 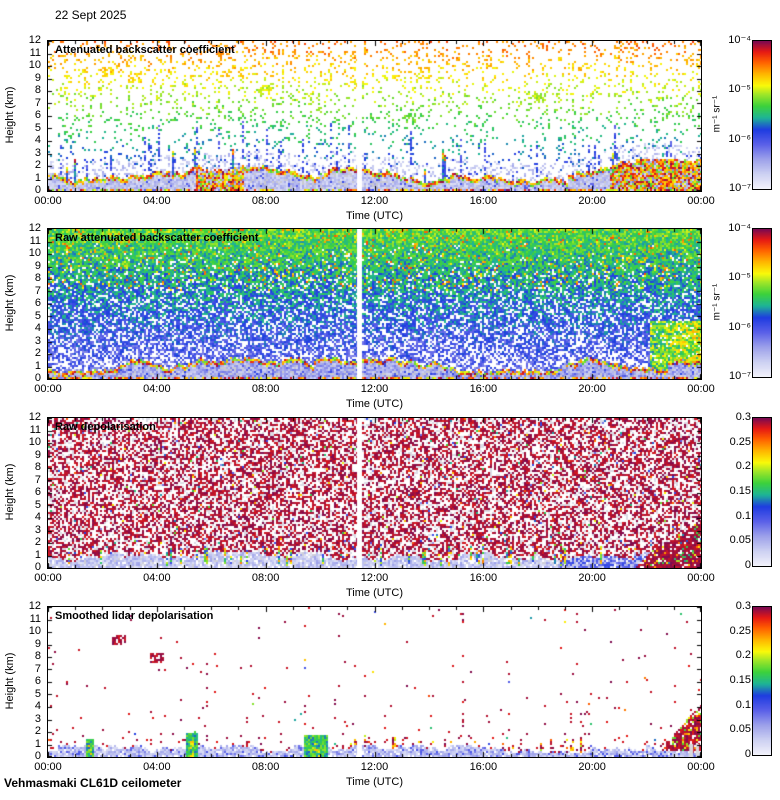 I want to click on colorbar-tick-label: 0.05, so click(x=740, y=540).